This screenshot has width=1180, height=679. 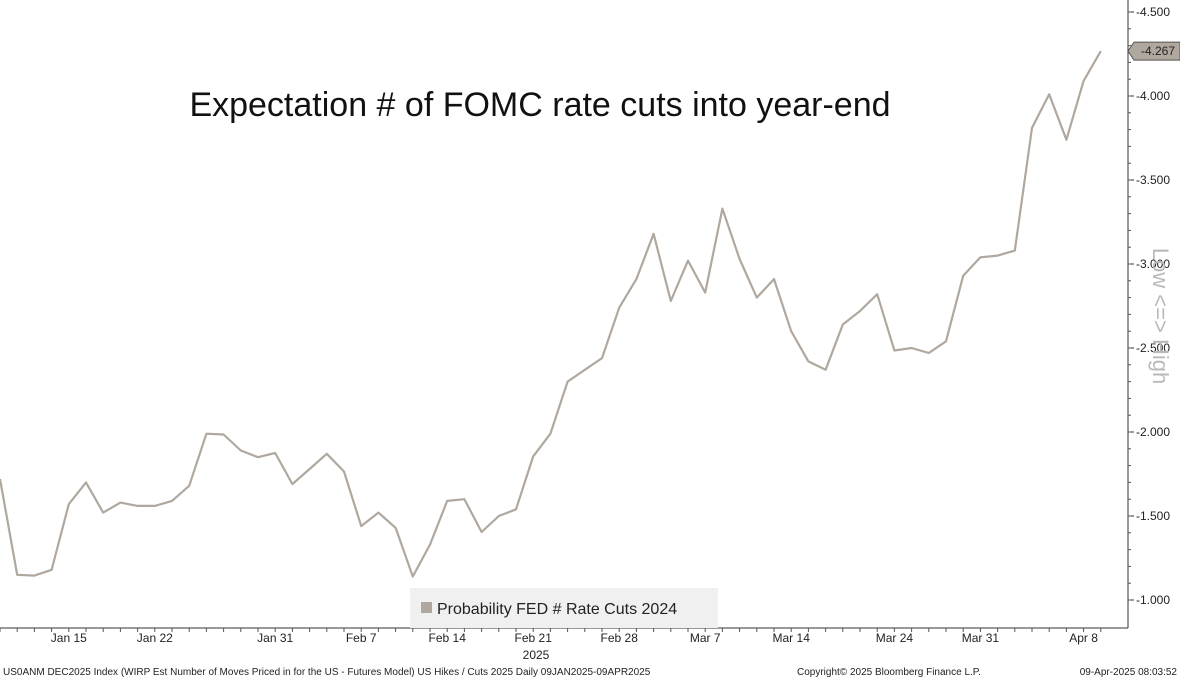 What do you see at coordinates (69, 638) in the screenshot?
I see `x-tick-label: Jan 15` at bounding box center [69, 638].